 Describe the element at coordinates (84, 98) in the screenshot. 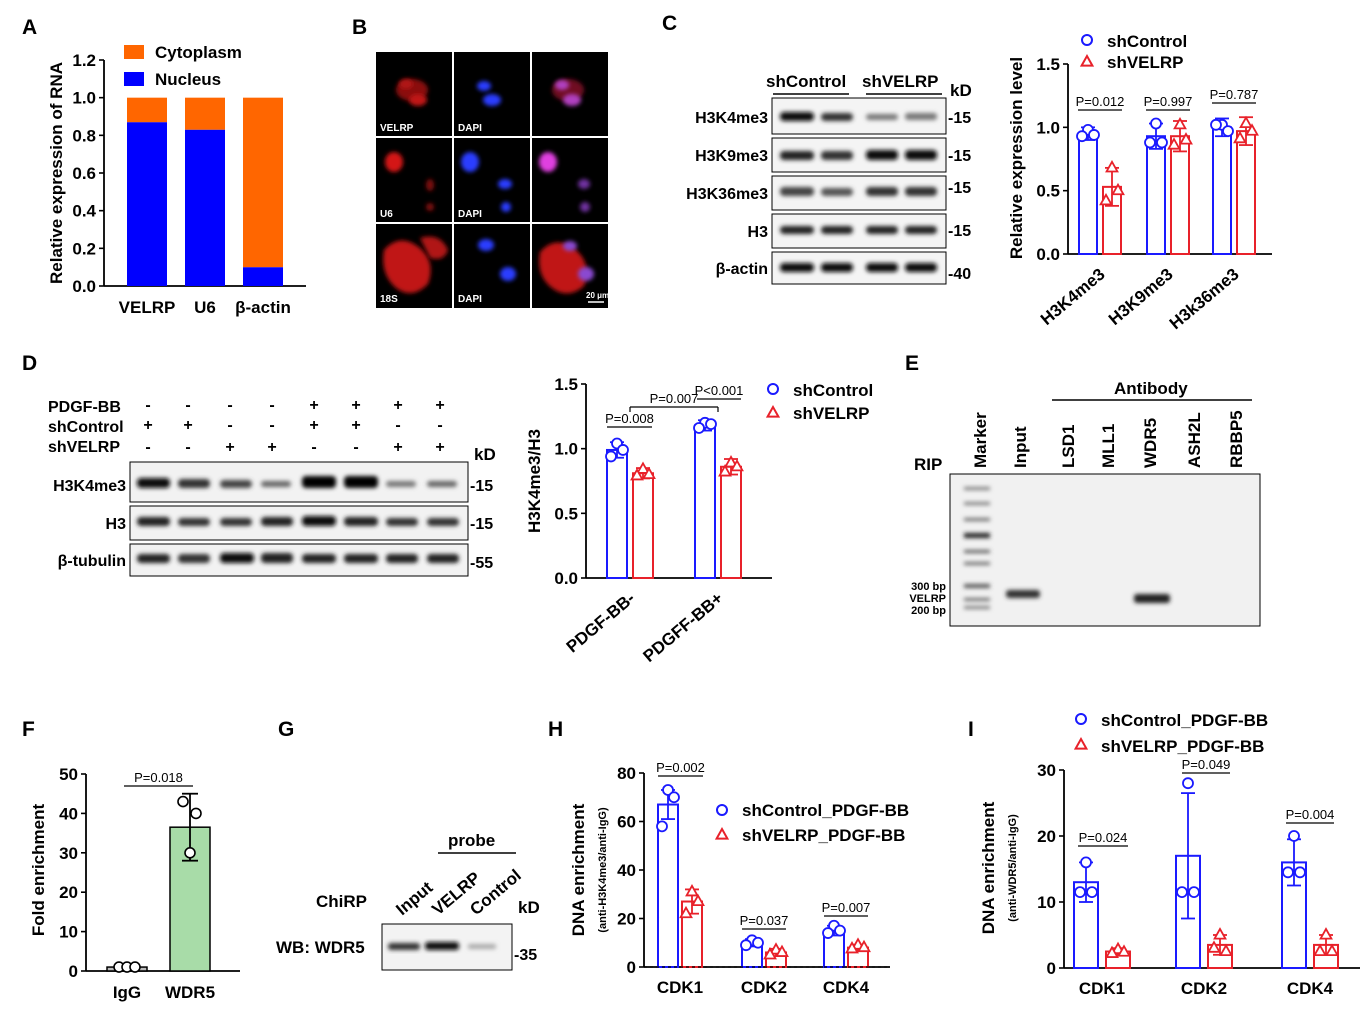

I see `y-tick-label: 1.0` at that location.